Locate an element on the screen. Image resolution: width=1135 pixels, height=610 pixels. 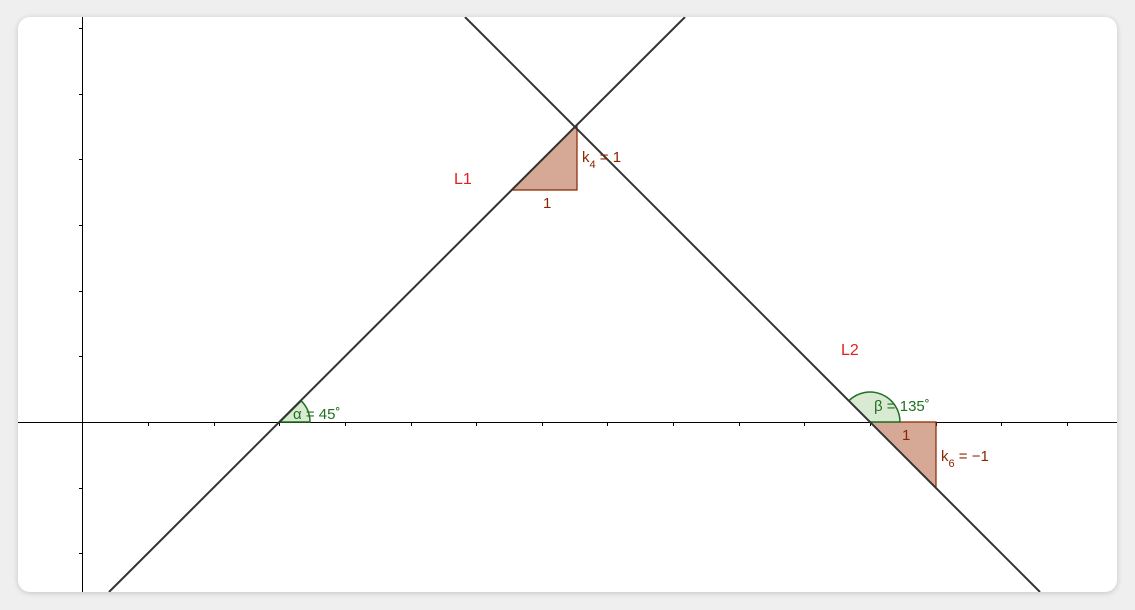
run-label-k4: 1 is located at coordinates (547, 203).